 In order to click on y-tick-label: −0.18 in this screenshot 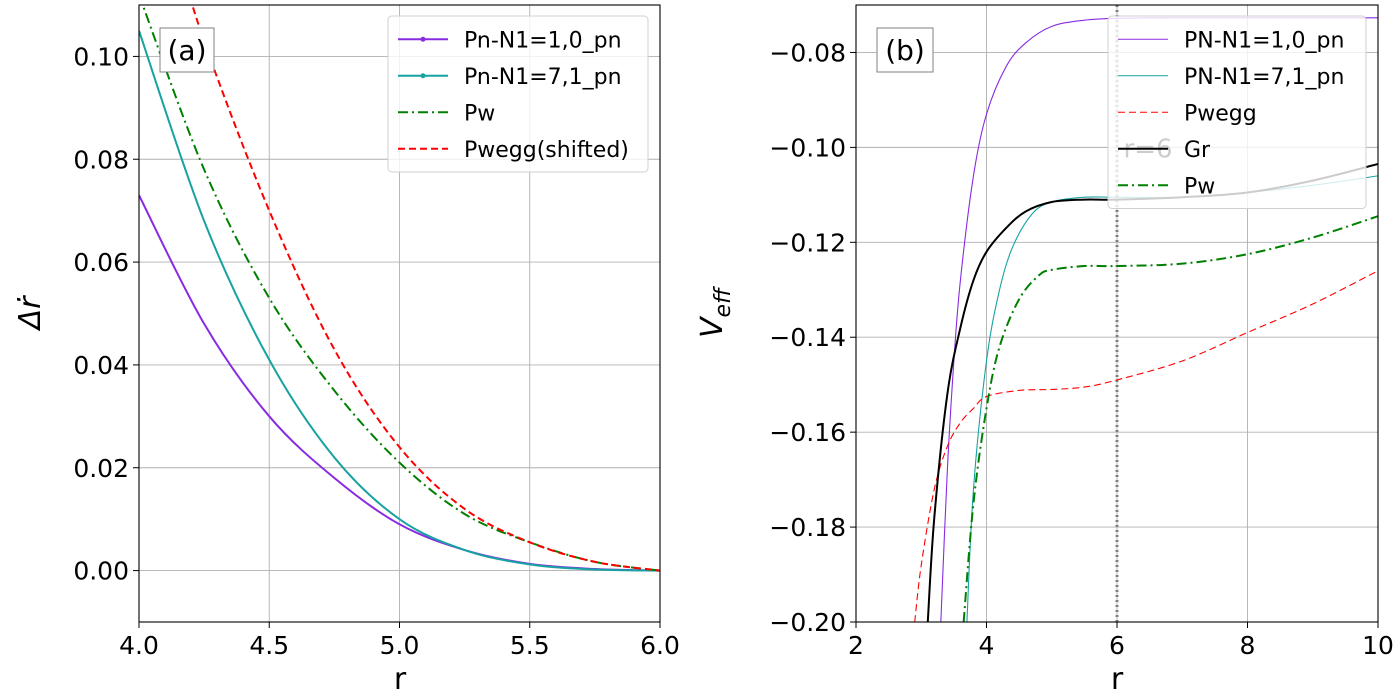, I will do `click(807, 527)`.